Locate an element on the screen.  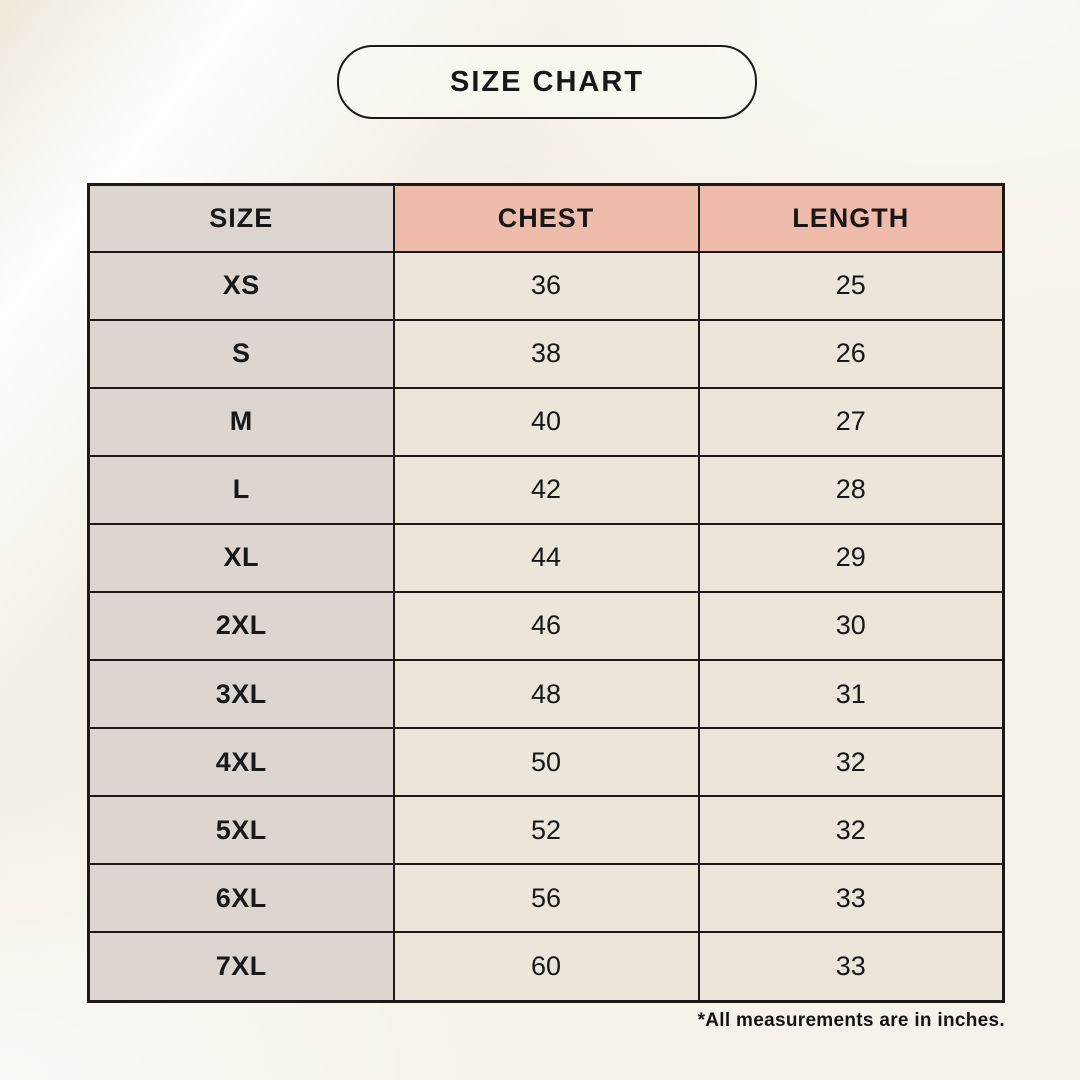
size-cell: 5XL is located at coordinates (241, 830).